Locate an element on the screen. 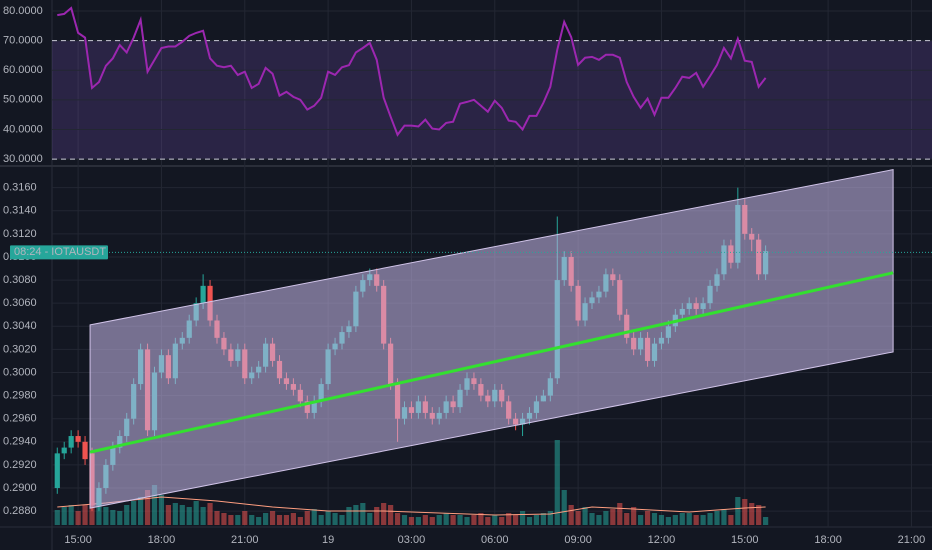 The image size is (932, 550). y-tick-label: 30.0000 is located at coordinates (23, 159).